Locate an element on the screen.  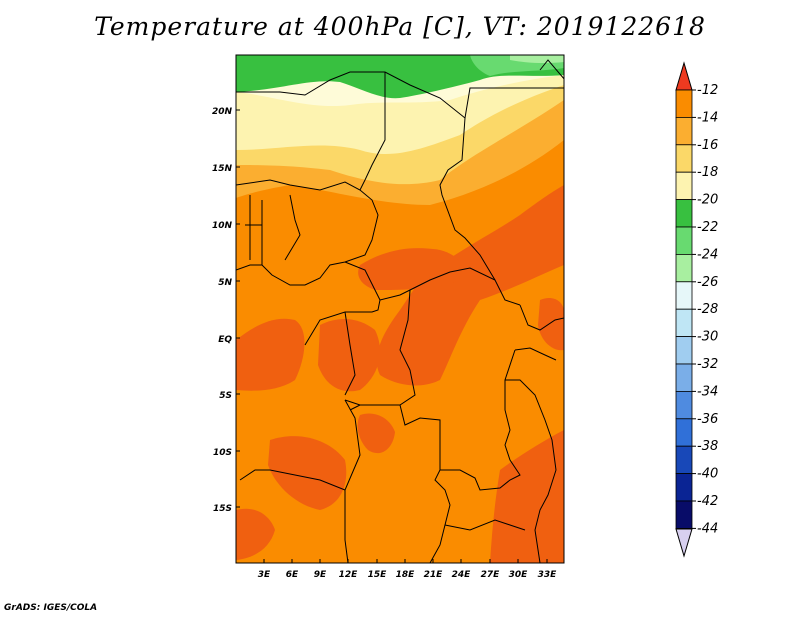
colorbar-label: -20 is located at coordinates (707, 200).